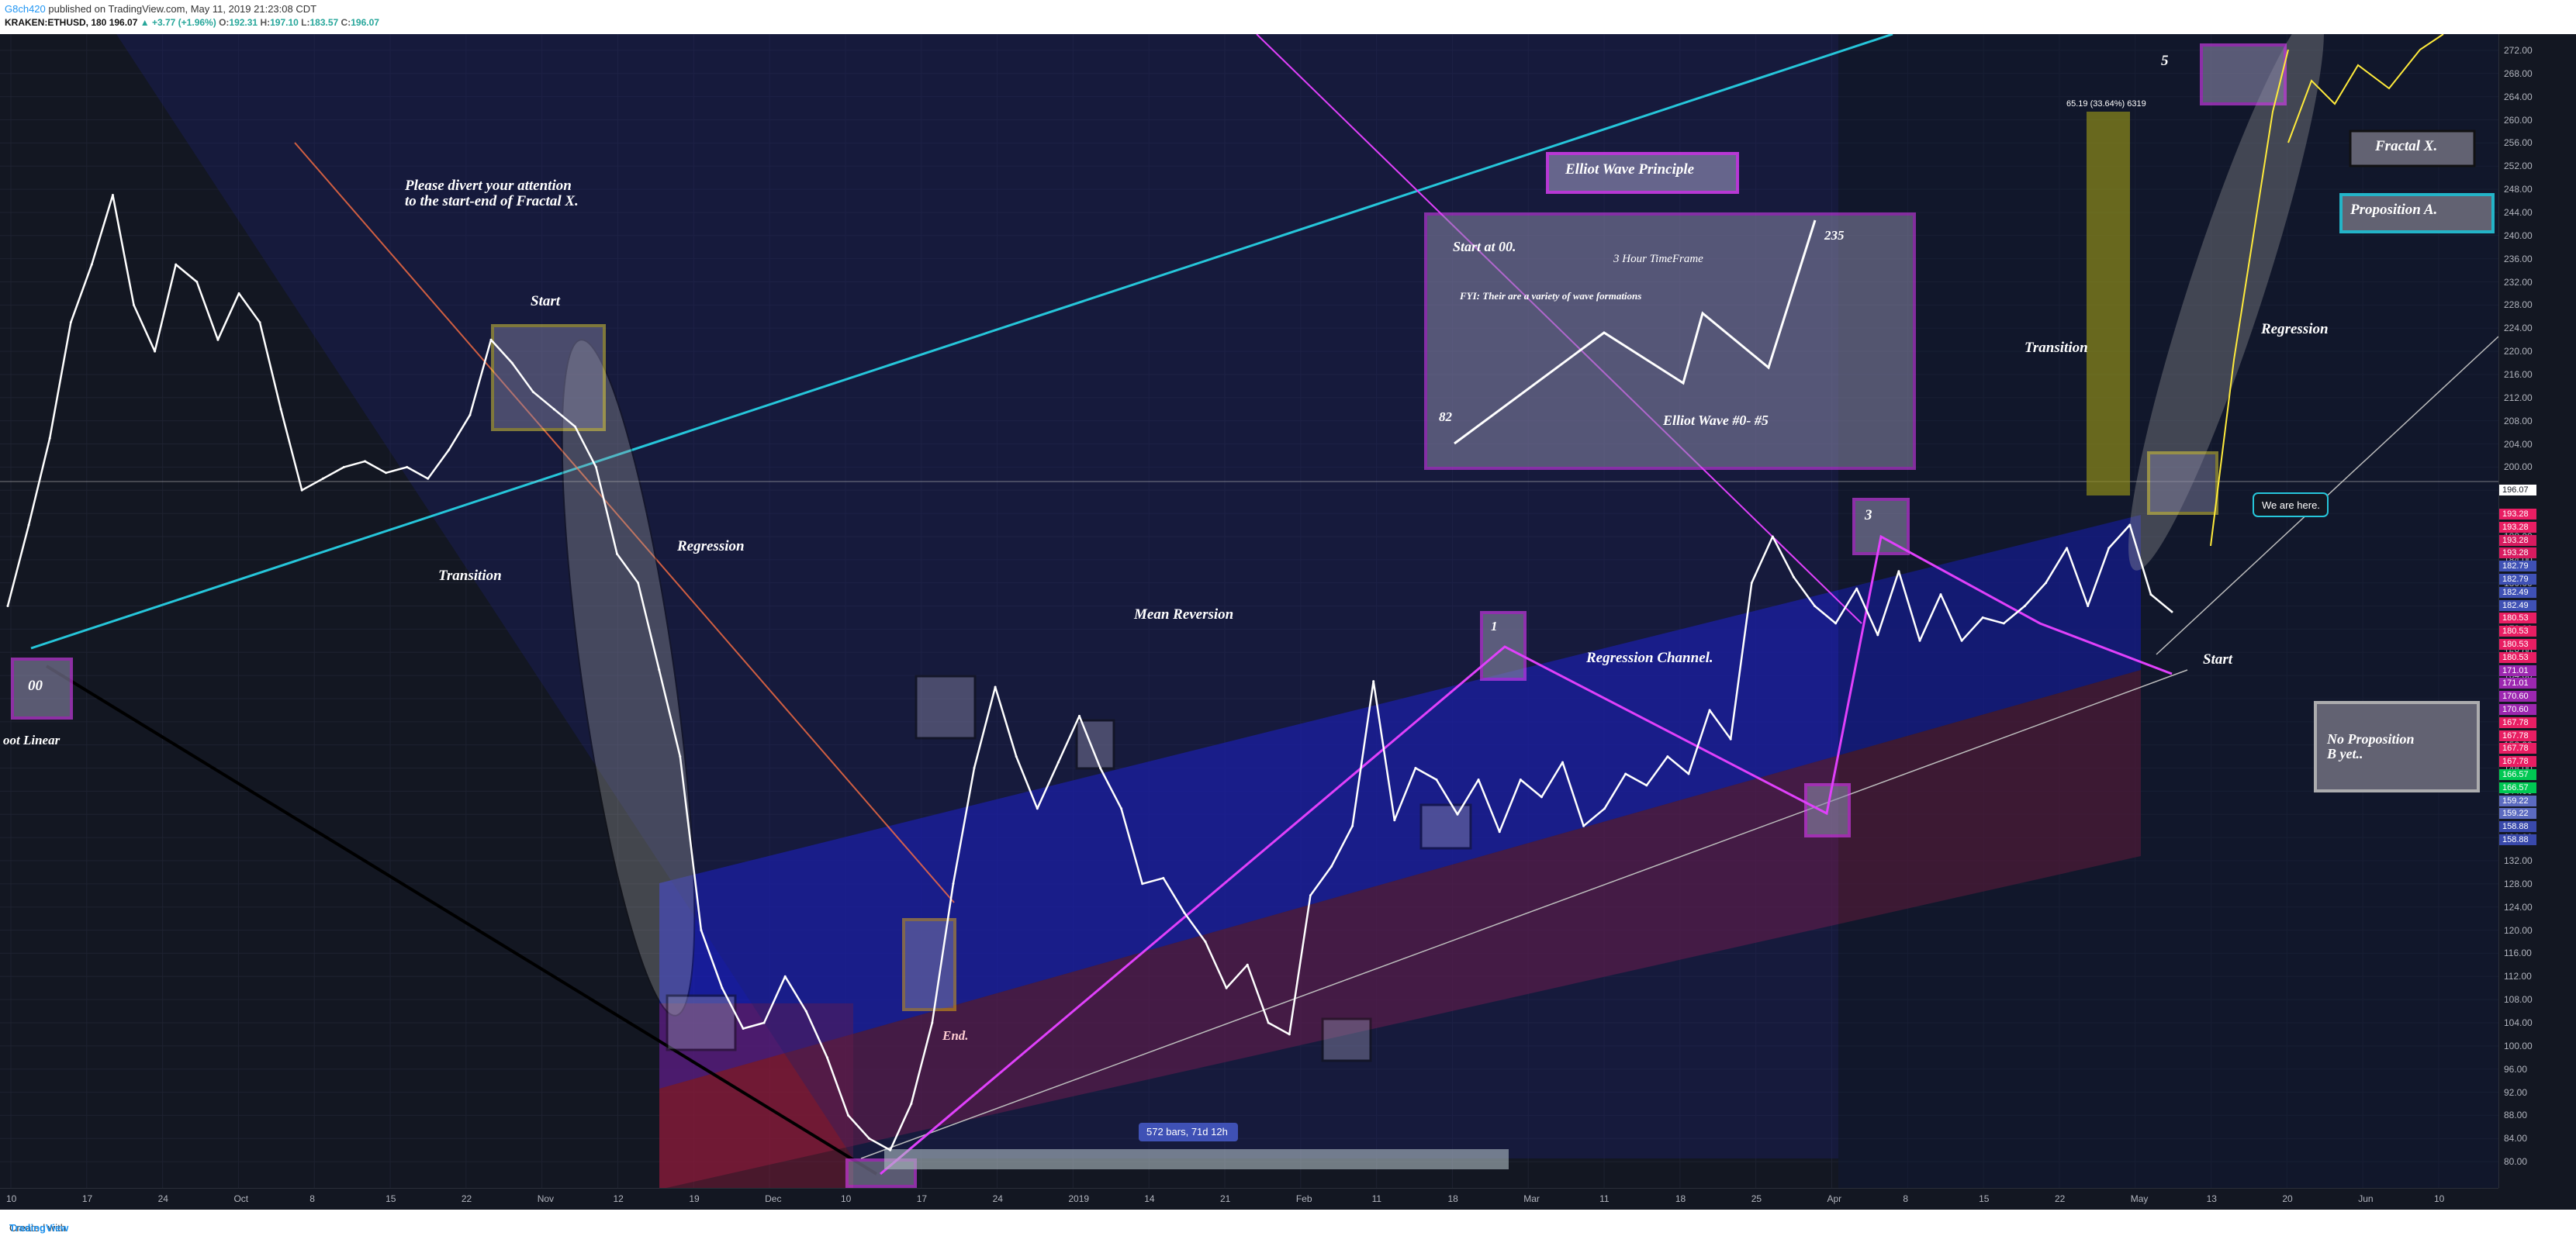 This screenshot has width=2576, height=1236. Describe the element at coordinates (2165, 61) in the screenshot. I see `wave-5-label: 5` at that location.